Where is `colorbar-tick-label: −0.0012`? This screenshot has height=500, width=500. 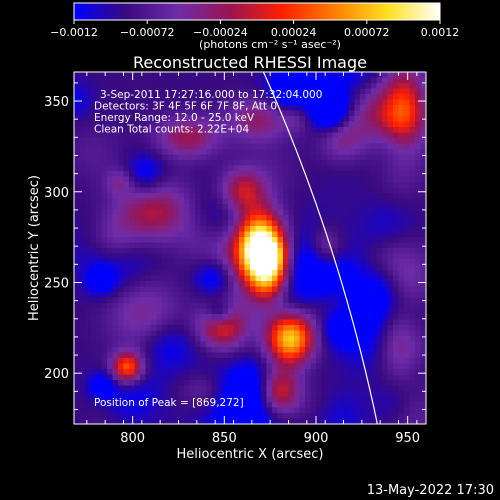
colorbar-tick-label: −0.0012 is located at coordinates (74, 32).